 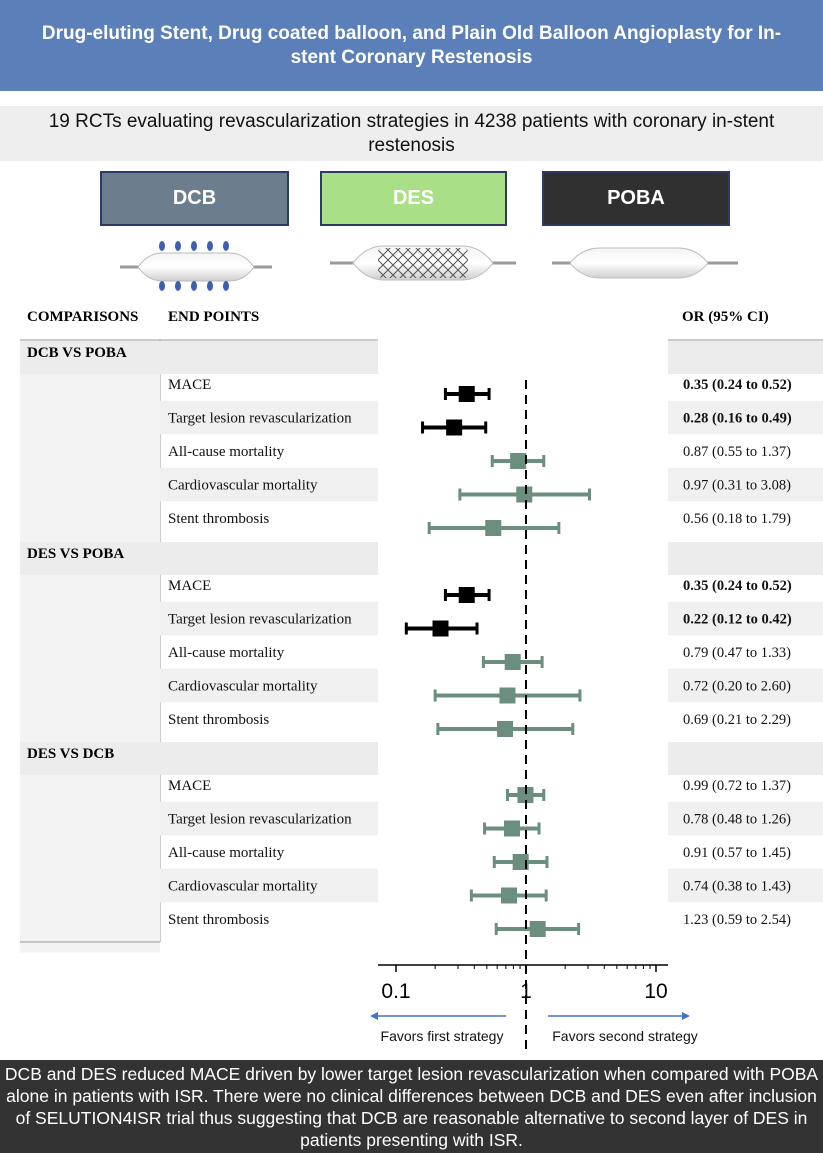 I want to click on or-ci-label: 0.72 (0.20 to 2.60), so click(x=737, y=687).